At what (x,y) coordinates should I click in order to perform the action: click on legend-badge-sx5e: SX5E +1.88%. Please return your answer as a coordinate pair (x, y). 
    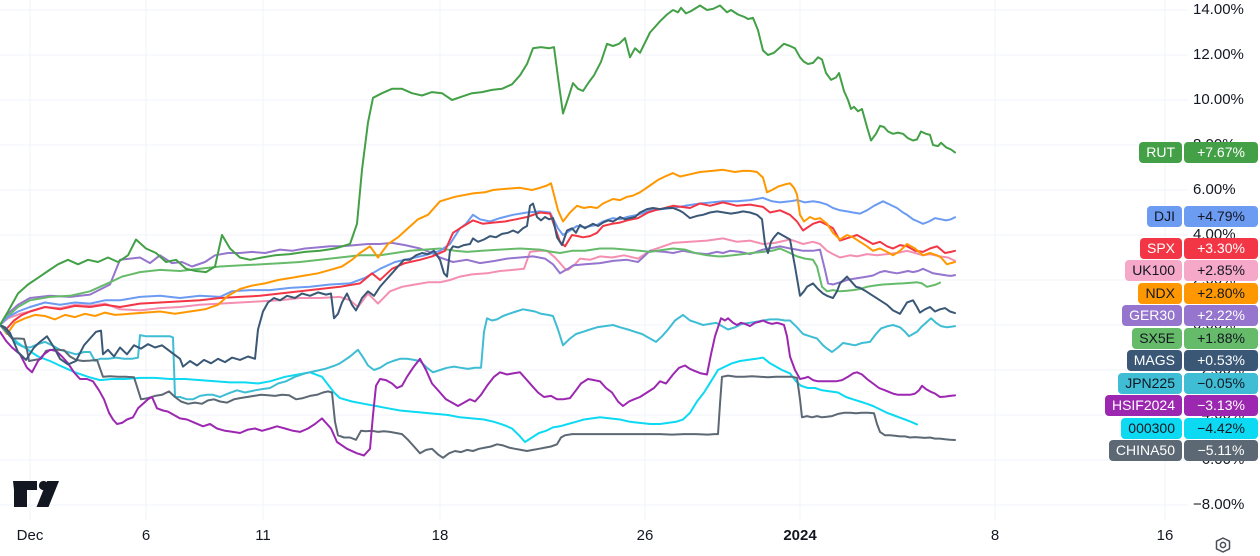
    Looking at the image, I should click on (1195, 338).